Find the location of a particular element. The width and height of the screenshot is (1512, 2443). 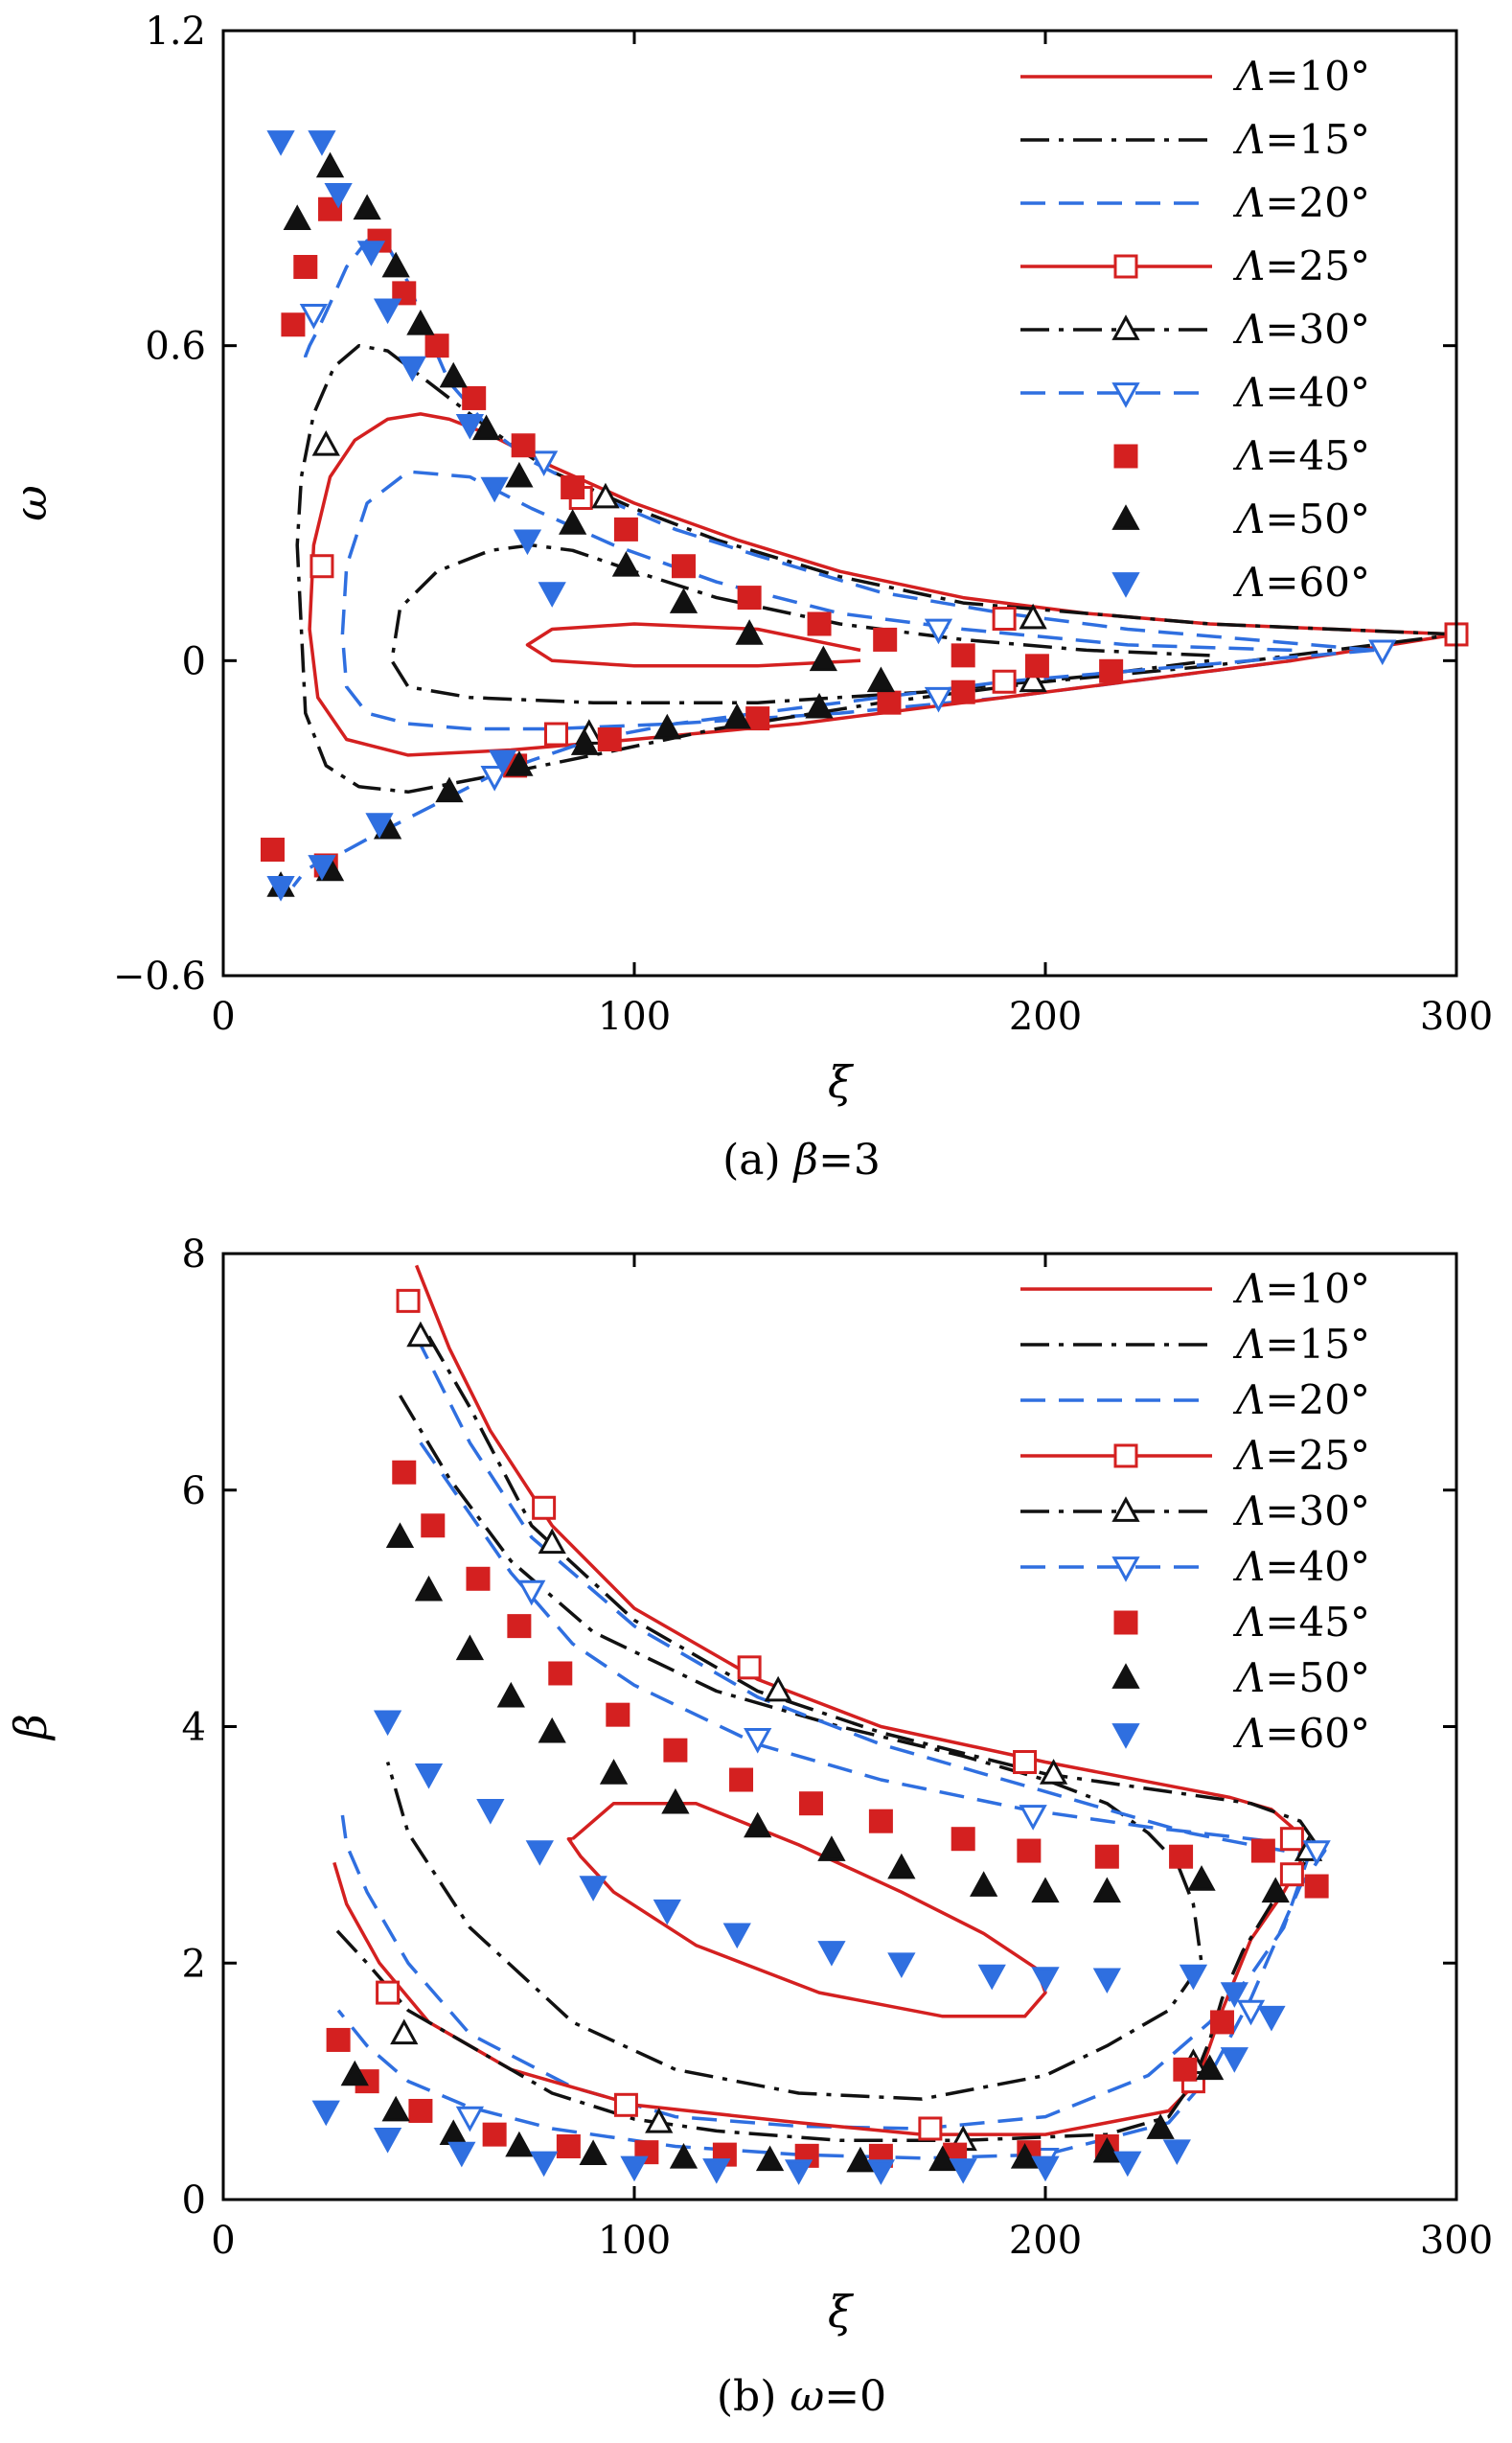

y-tick-label: 0 is located at coordinates (194, 661).